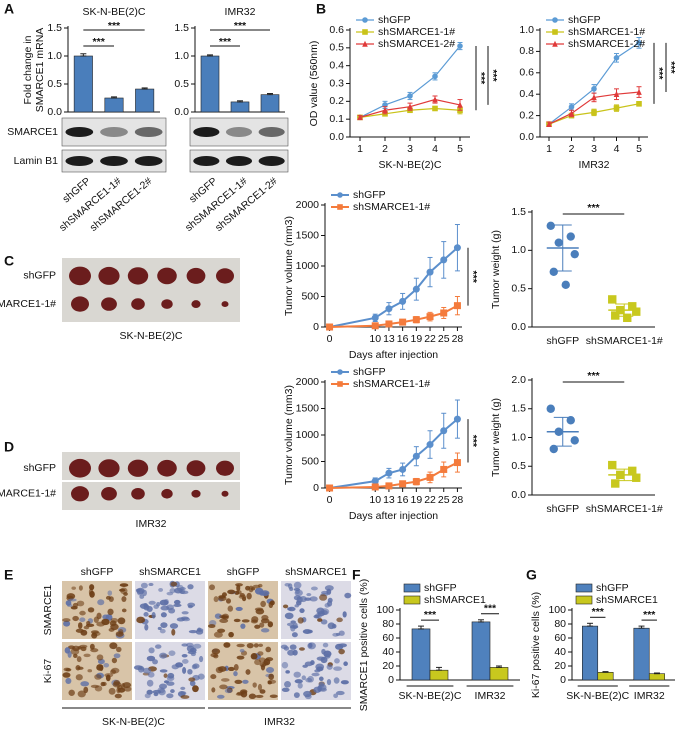 The width and height of the screenshot is (685, 737). Describe the element at coordinates (243, 572) in the screenshot. I see `ihc-column-label: shGFP` at that location.